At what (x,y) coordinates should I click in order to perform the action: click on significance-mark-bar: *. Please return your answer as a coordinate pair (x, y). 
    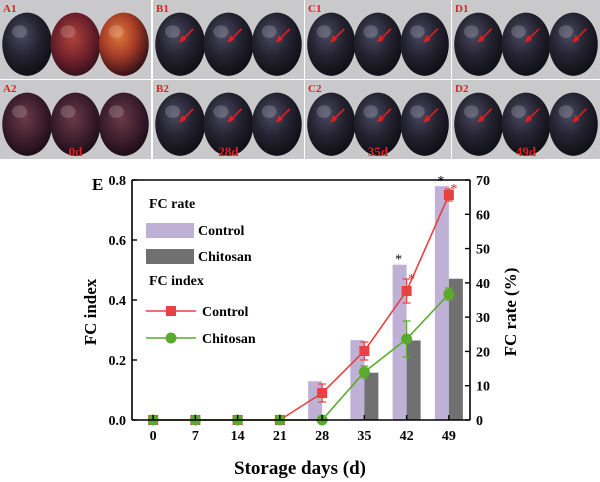
    Looking at the image, I should click on (440, 181).